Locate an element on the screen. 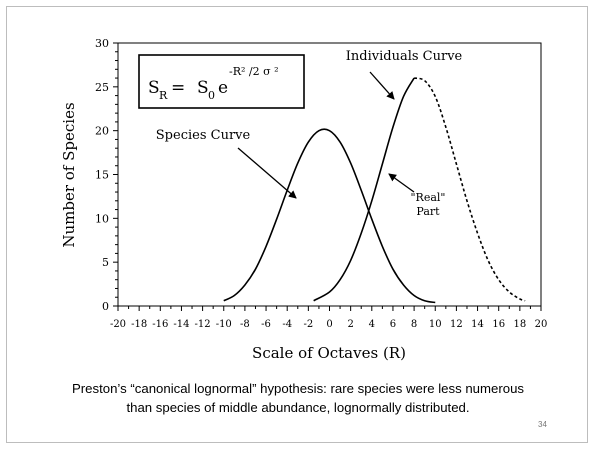  y-axis-label: Number of Species is located at coordinates (69, 174).